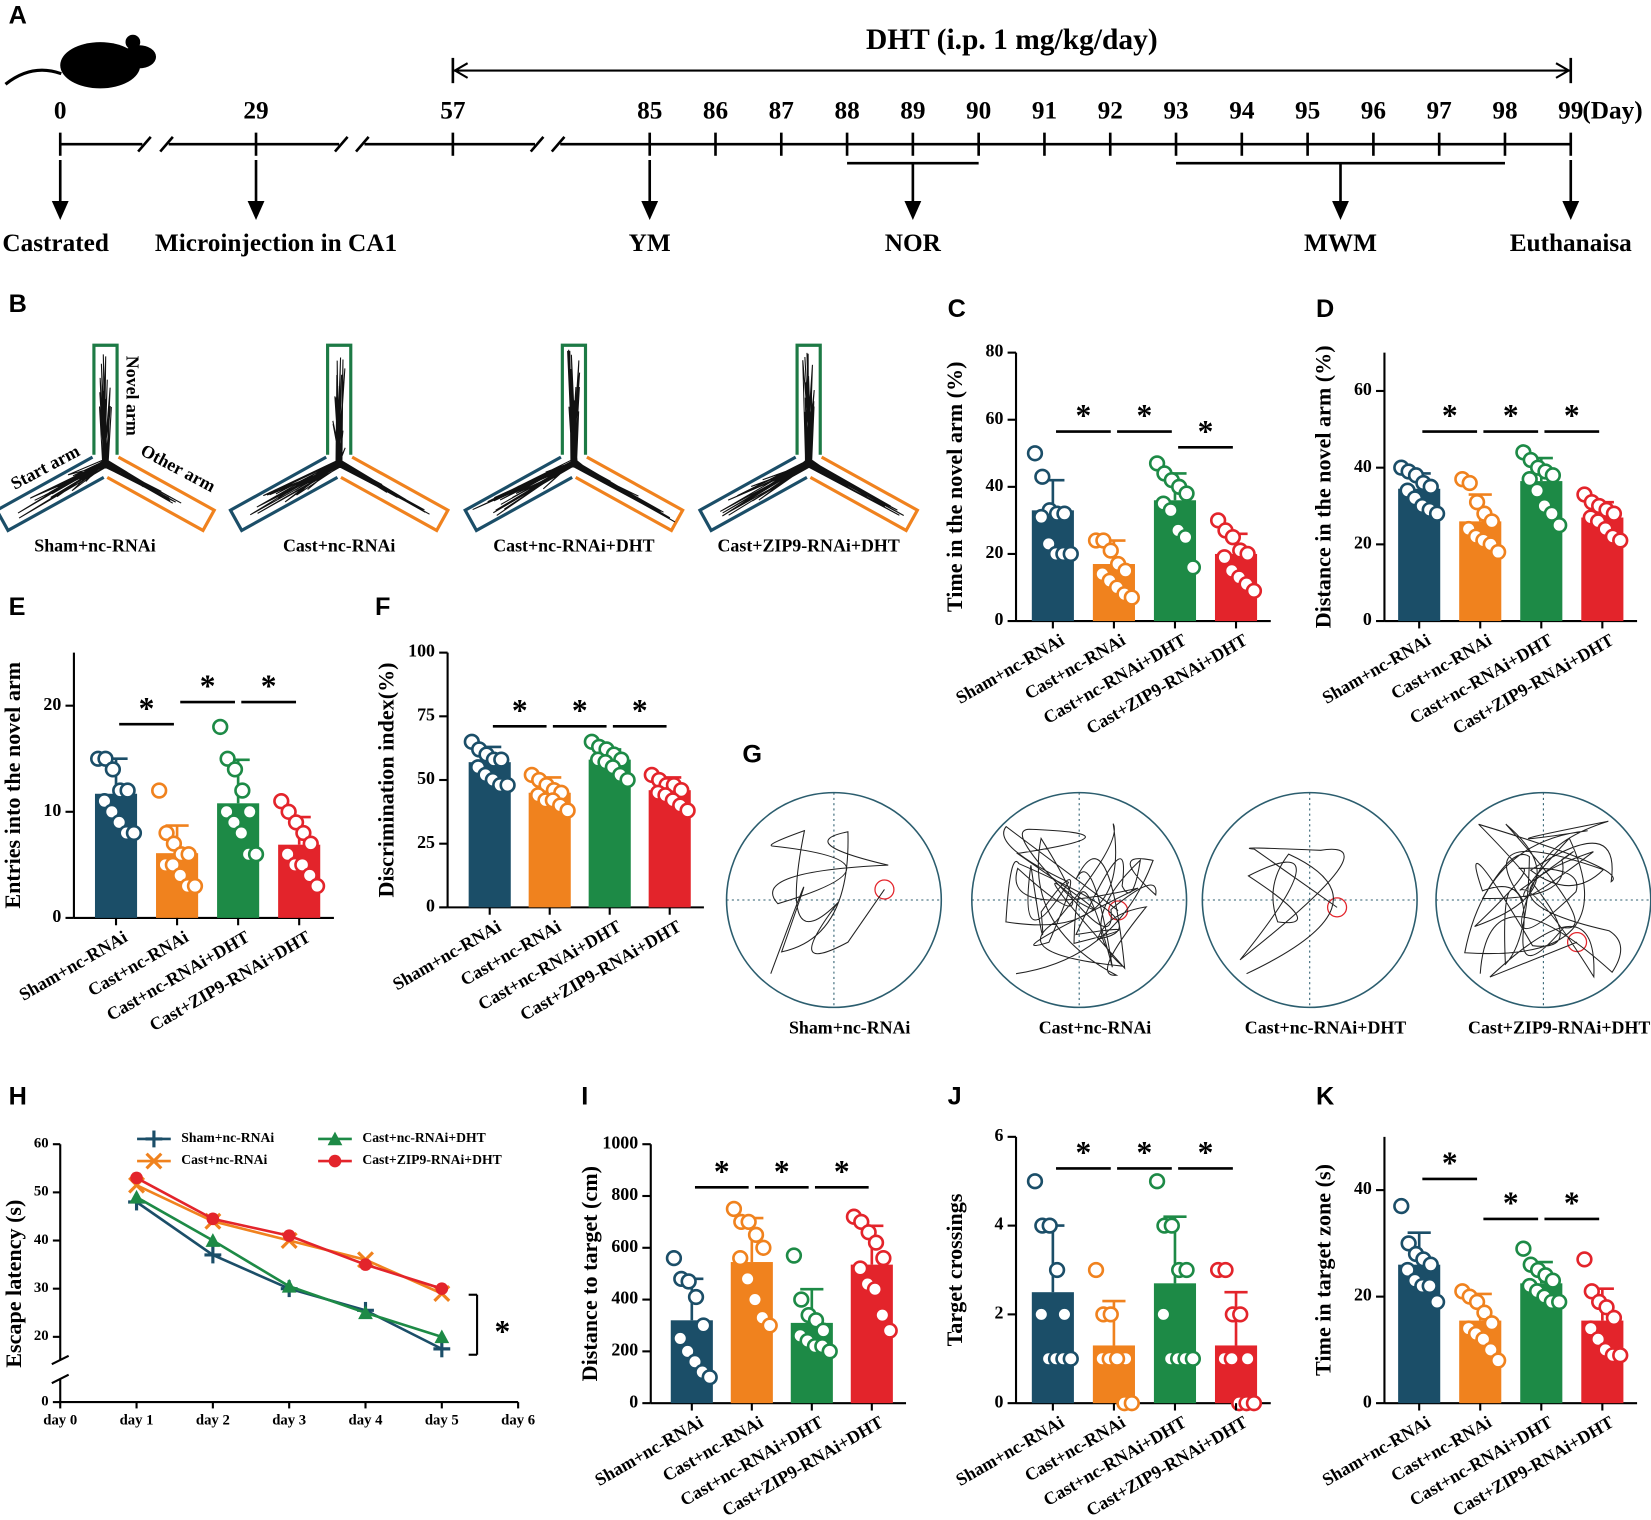 This screenshot has height=1520, width=1651. Describe the element at coordinates (155, 144) in the screenshot. I see `axis-break-gap` at that location.